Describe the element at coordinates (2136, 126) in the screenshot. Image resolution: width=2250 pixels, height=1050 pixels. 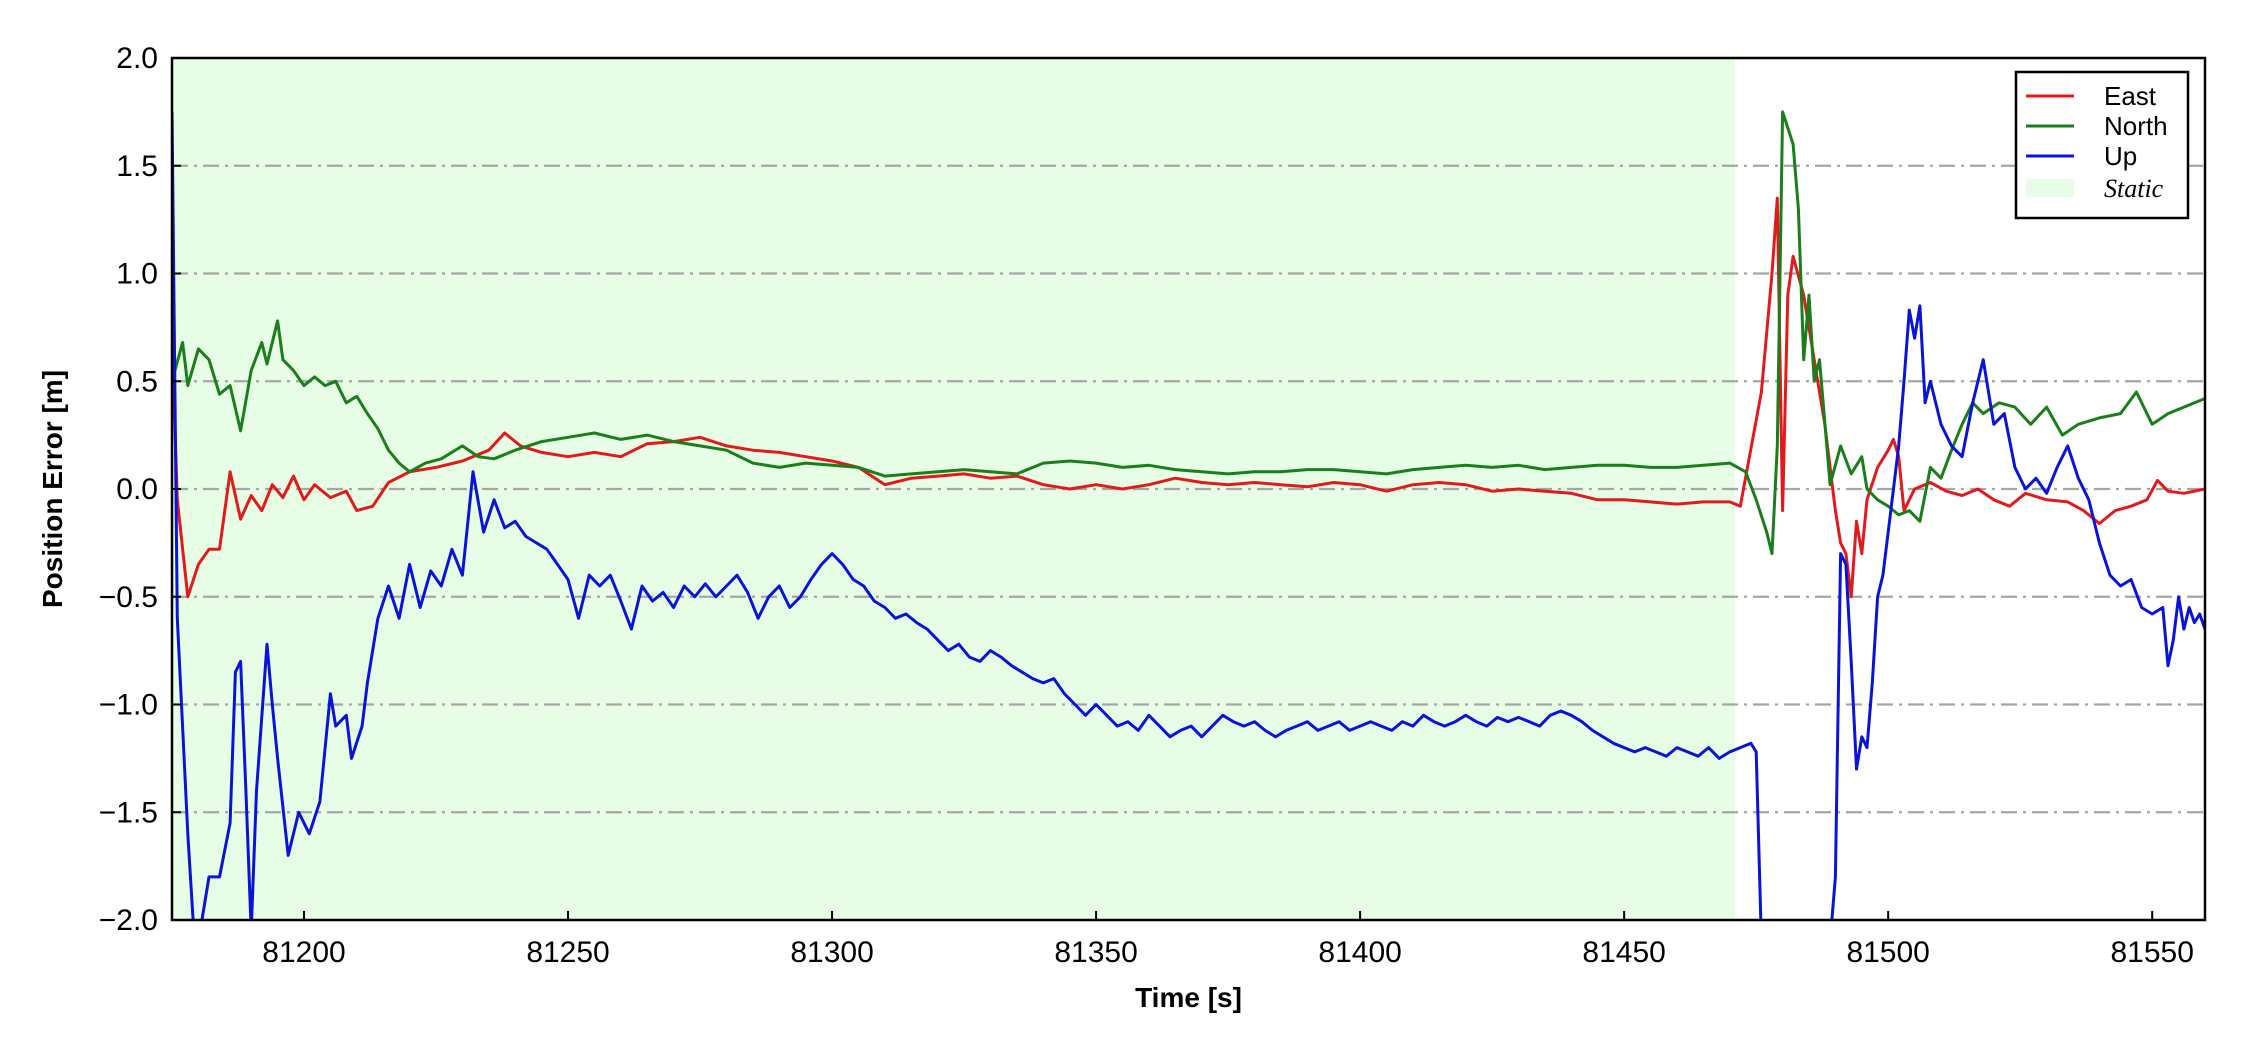
I see `legend-label-north: North` at that location.